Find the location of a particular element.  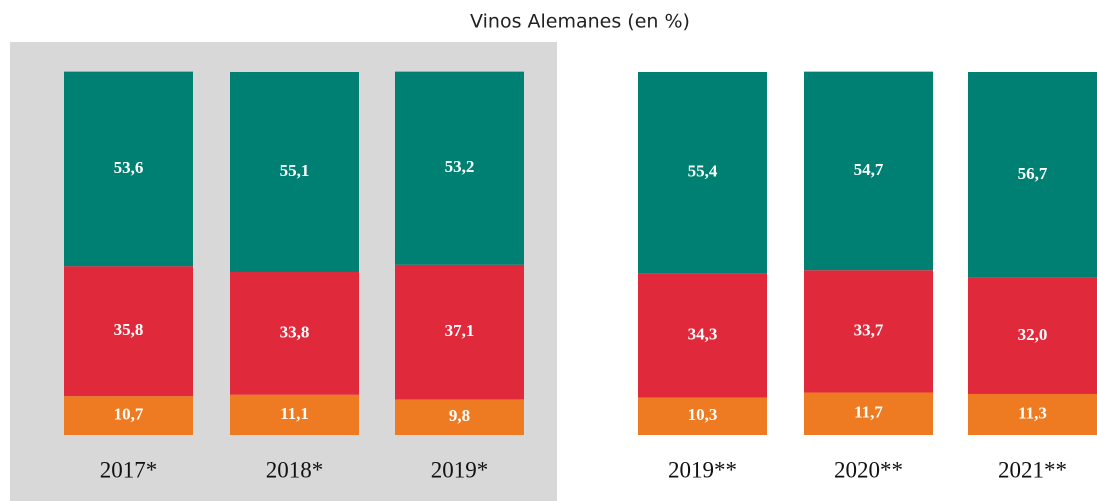

value-label: 55,1 is located at coordinates (295, 170).